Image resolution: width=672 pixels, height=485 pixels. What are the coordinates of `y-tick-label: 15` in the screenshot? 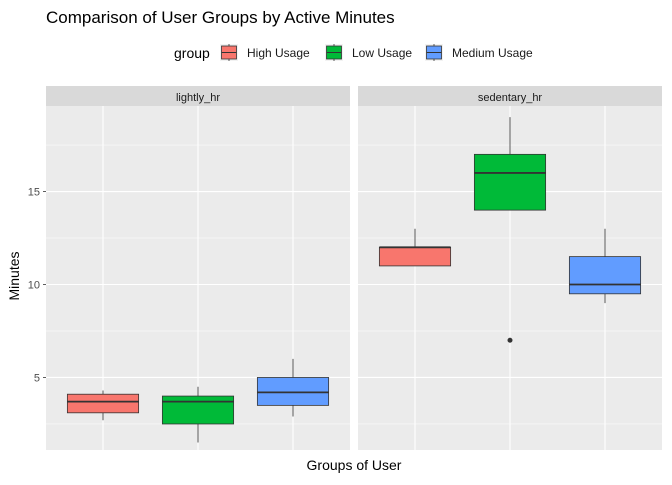 It's located at (34, 193).